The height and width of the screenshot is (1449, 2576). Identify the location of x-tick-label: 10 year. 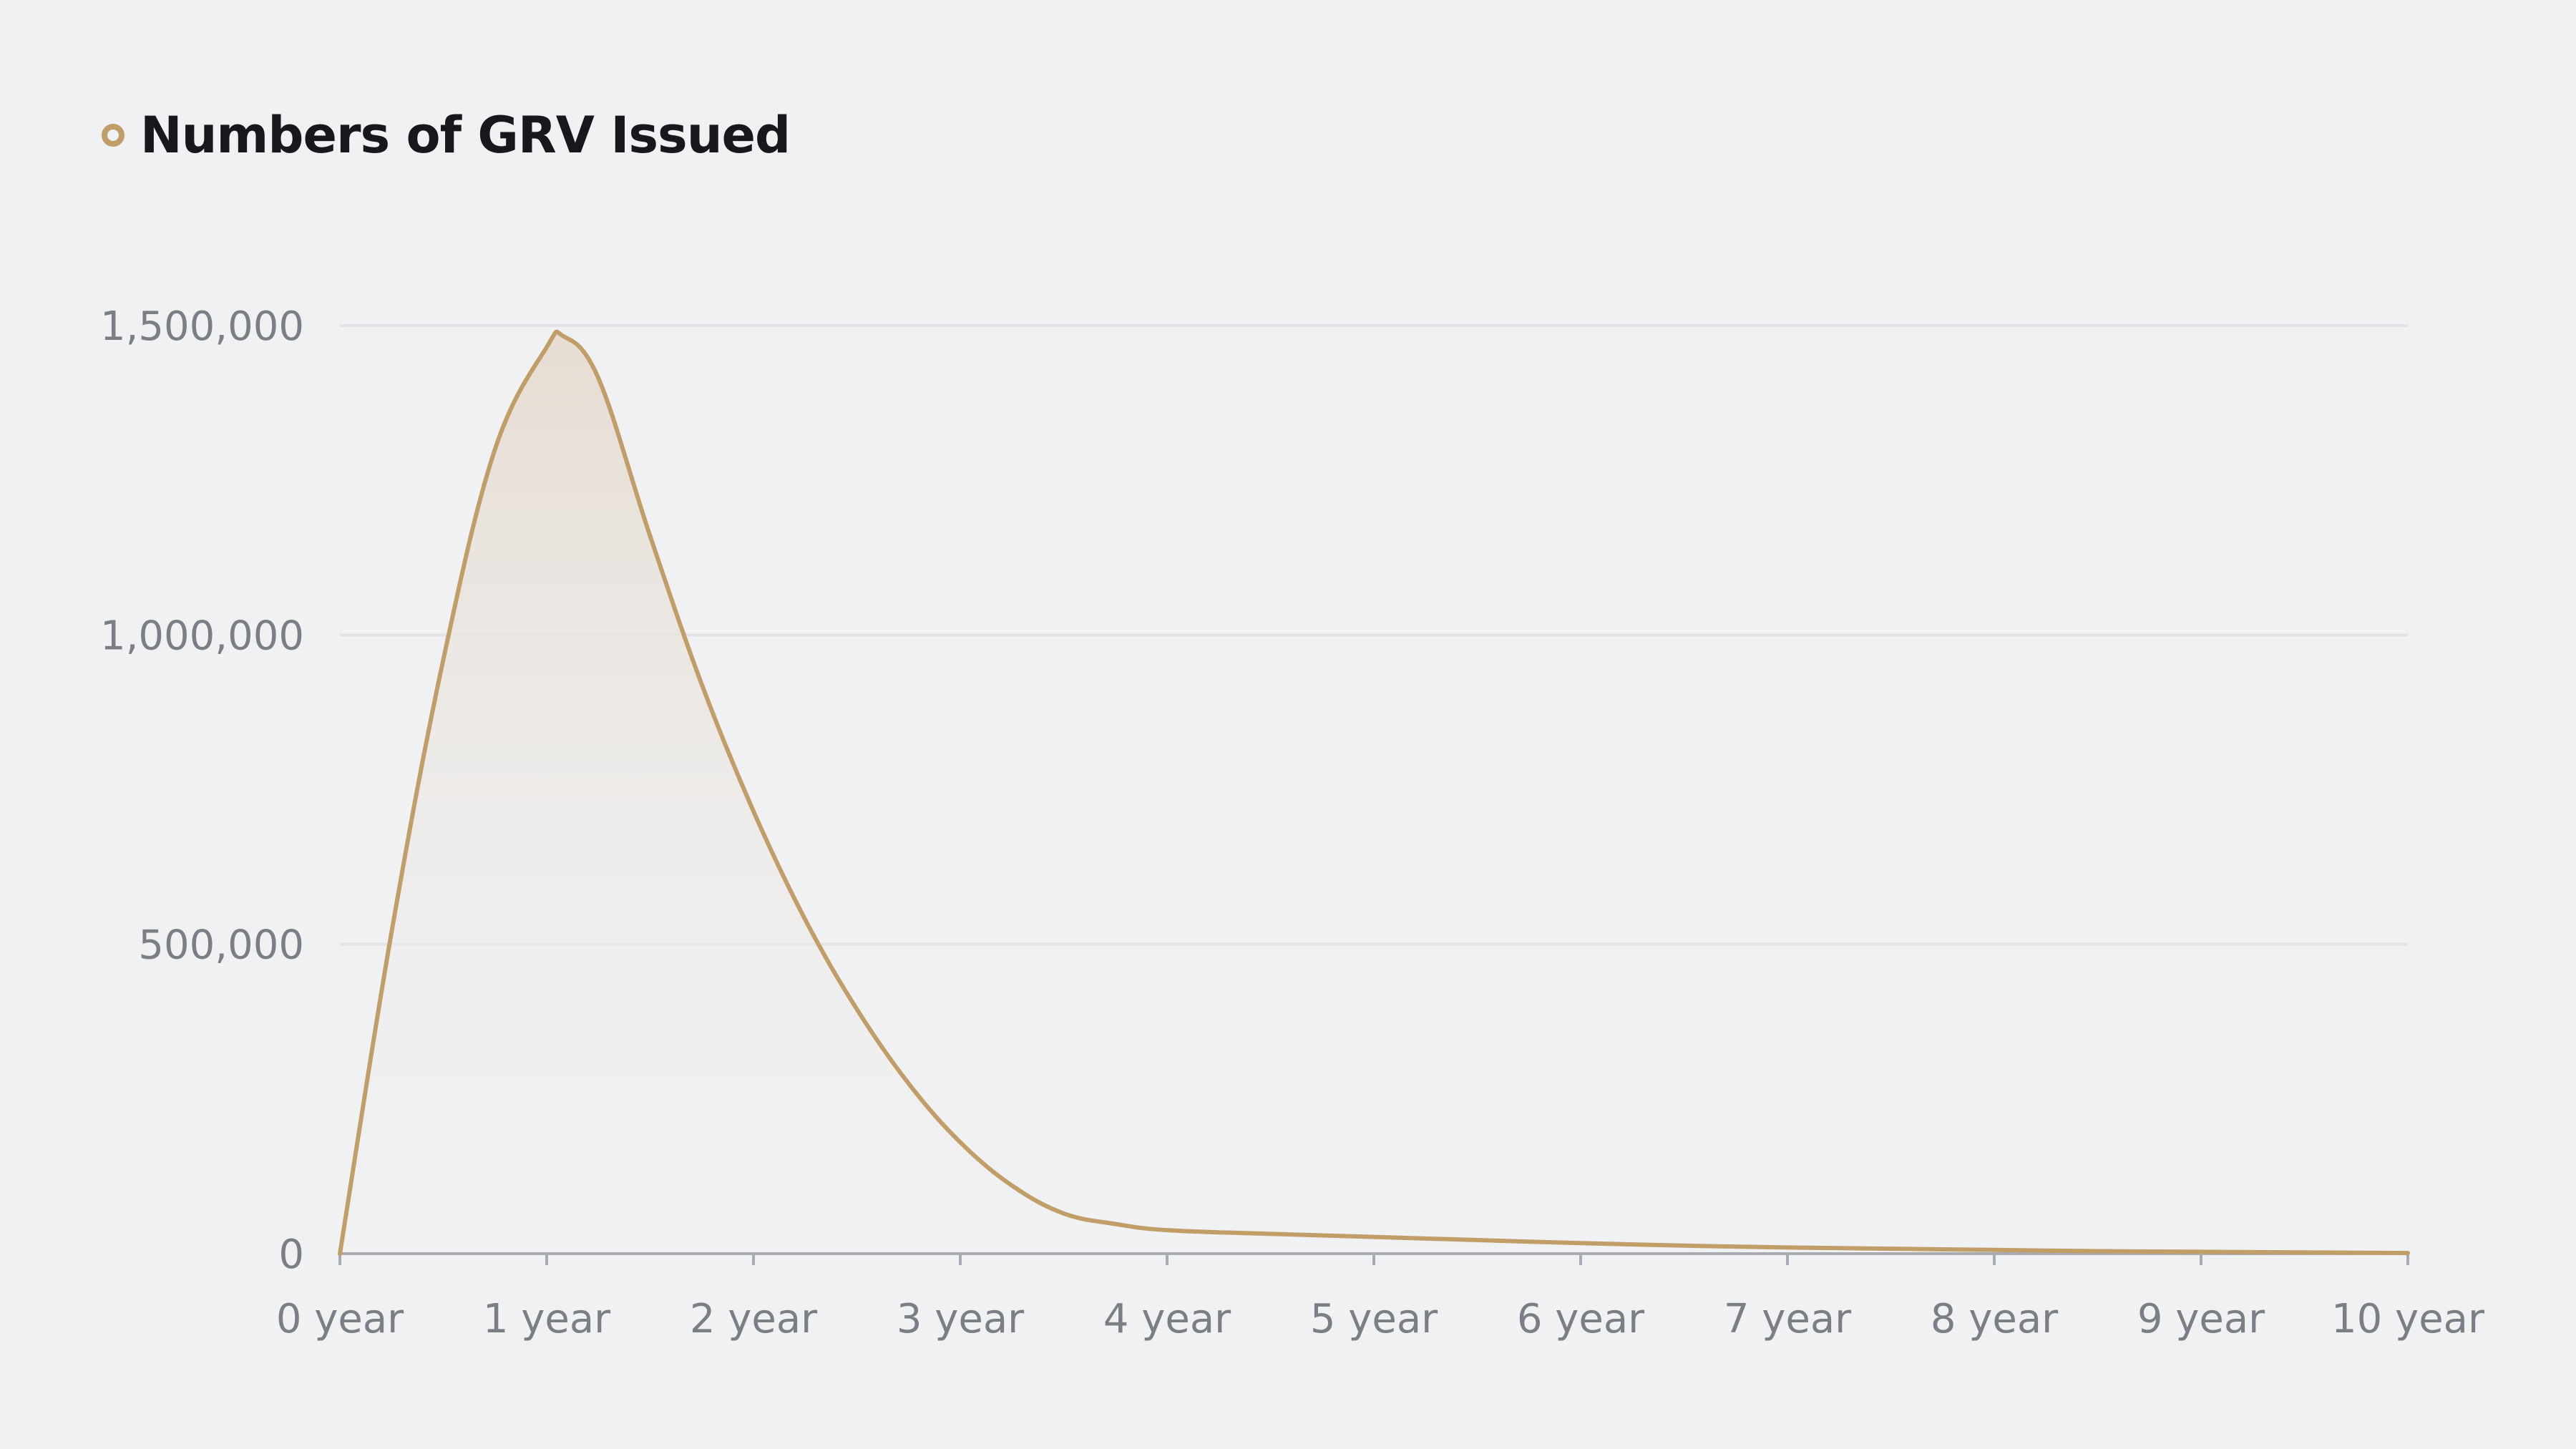
(2408, 1319).